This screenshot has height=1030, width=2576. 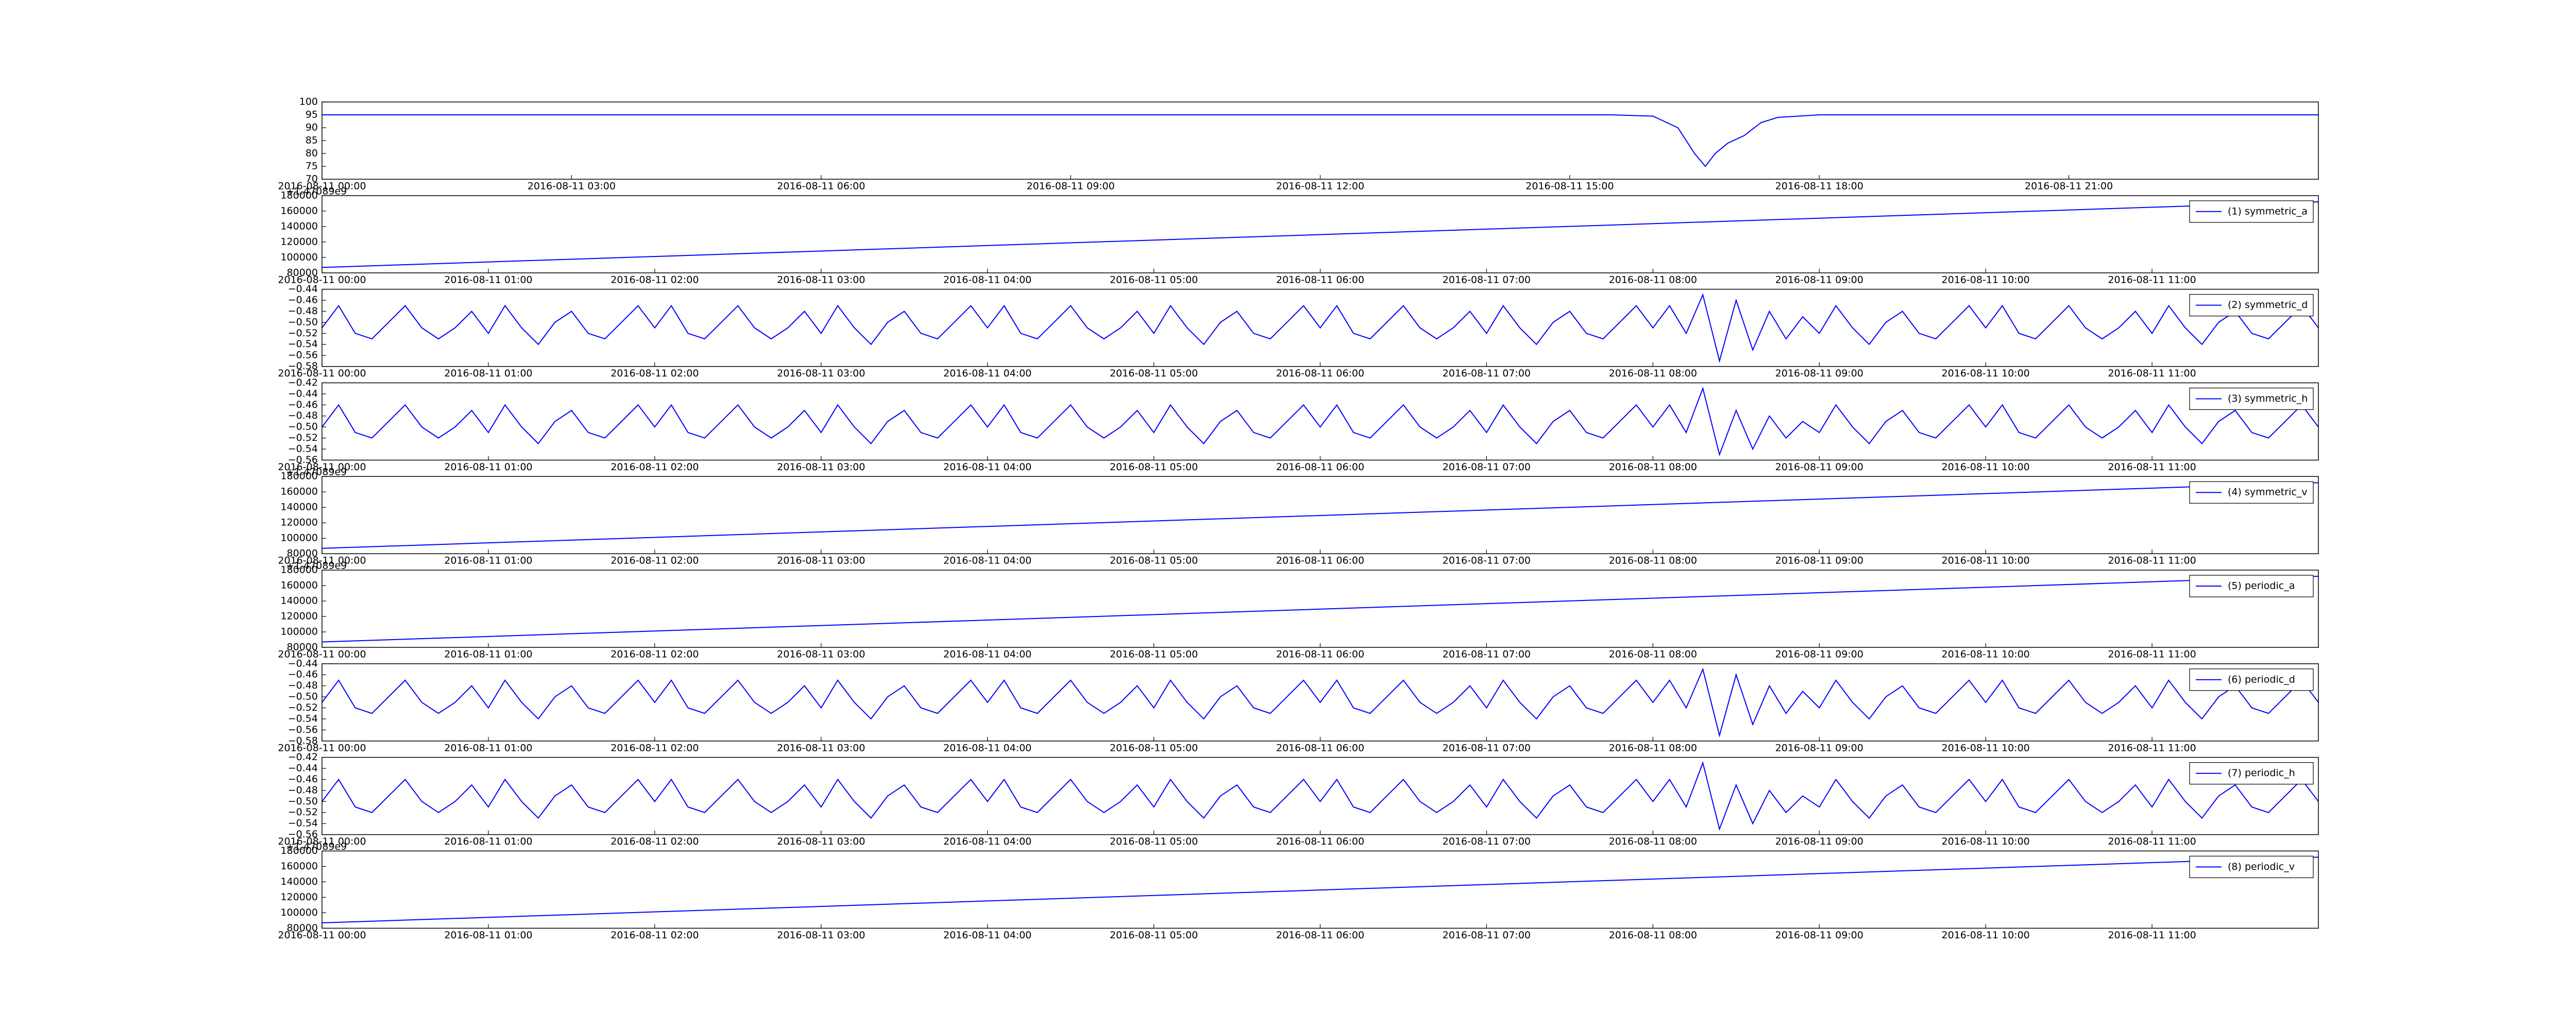 What do you see at coordinates (2261, 866) in the screenshot?
I see `legend-label: (8) periodic_v` at bounding box center [2261, 866].